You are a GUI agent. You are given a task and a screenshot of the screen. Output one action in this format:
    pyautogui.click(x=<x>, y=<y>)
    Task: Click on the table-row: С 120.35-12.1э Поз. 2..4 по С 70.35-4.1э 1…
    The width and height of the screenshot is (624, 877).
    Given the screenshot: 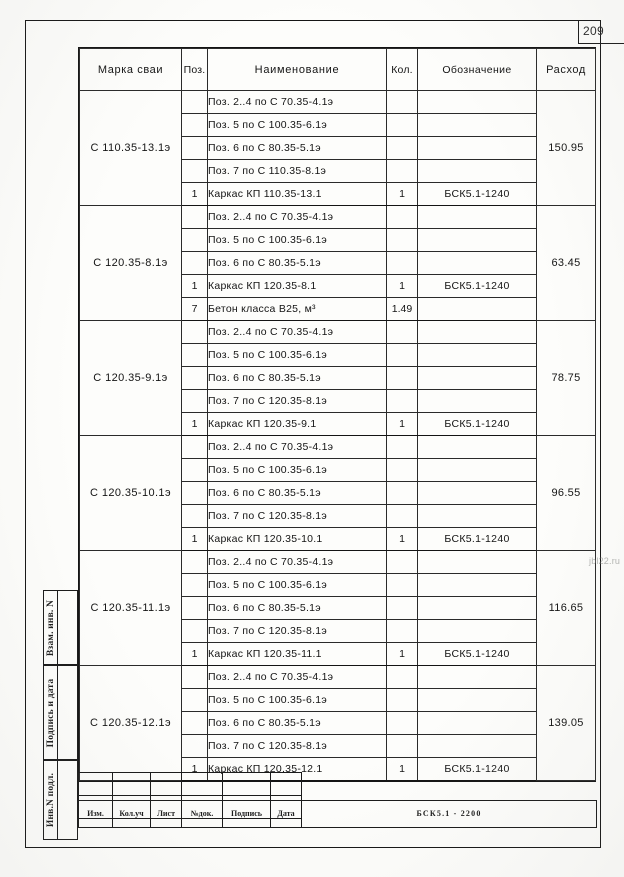 What is the action you would take?
    pyautogui.click(x=337, y=723)
    